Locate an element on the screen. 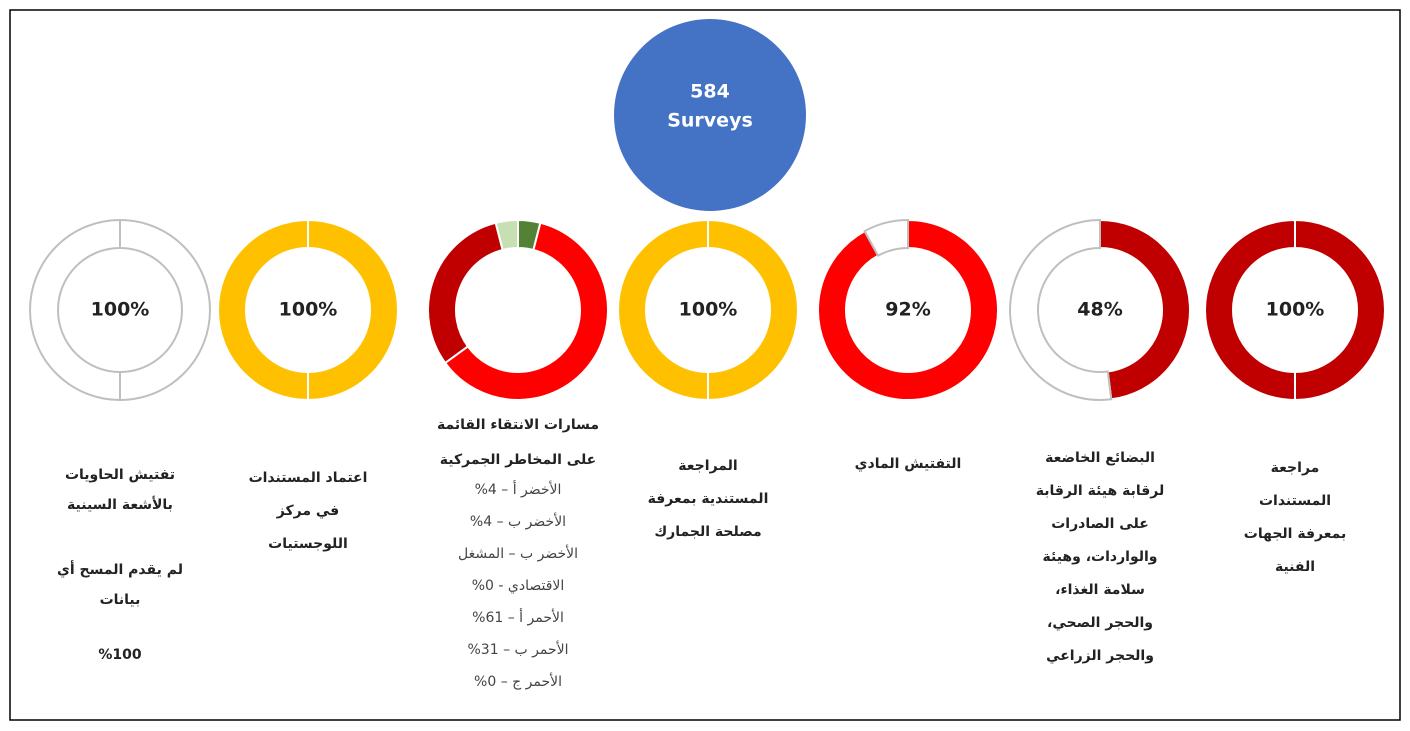  caption-line: مسارات الانتقاء القائمة is located at coordinates (518, 425).